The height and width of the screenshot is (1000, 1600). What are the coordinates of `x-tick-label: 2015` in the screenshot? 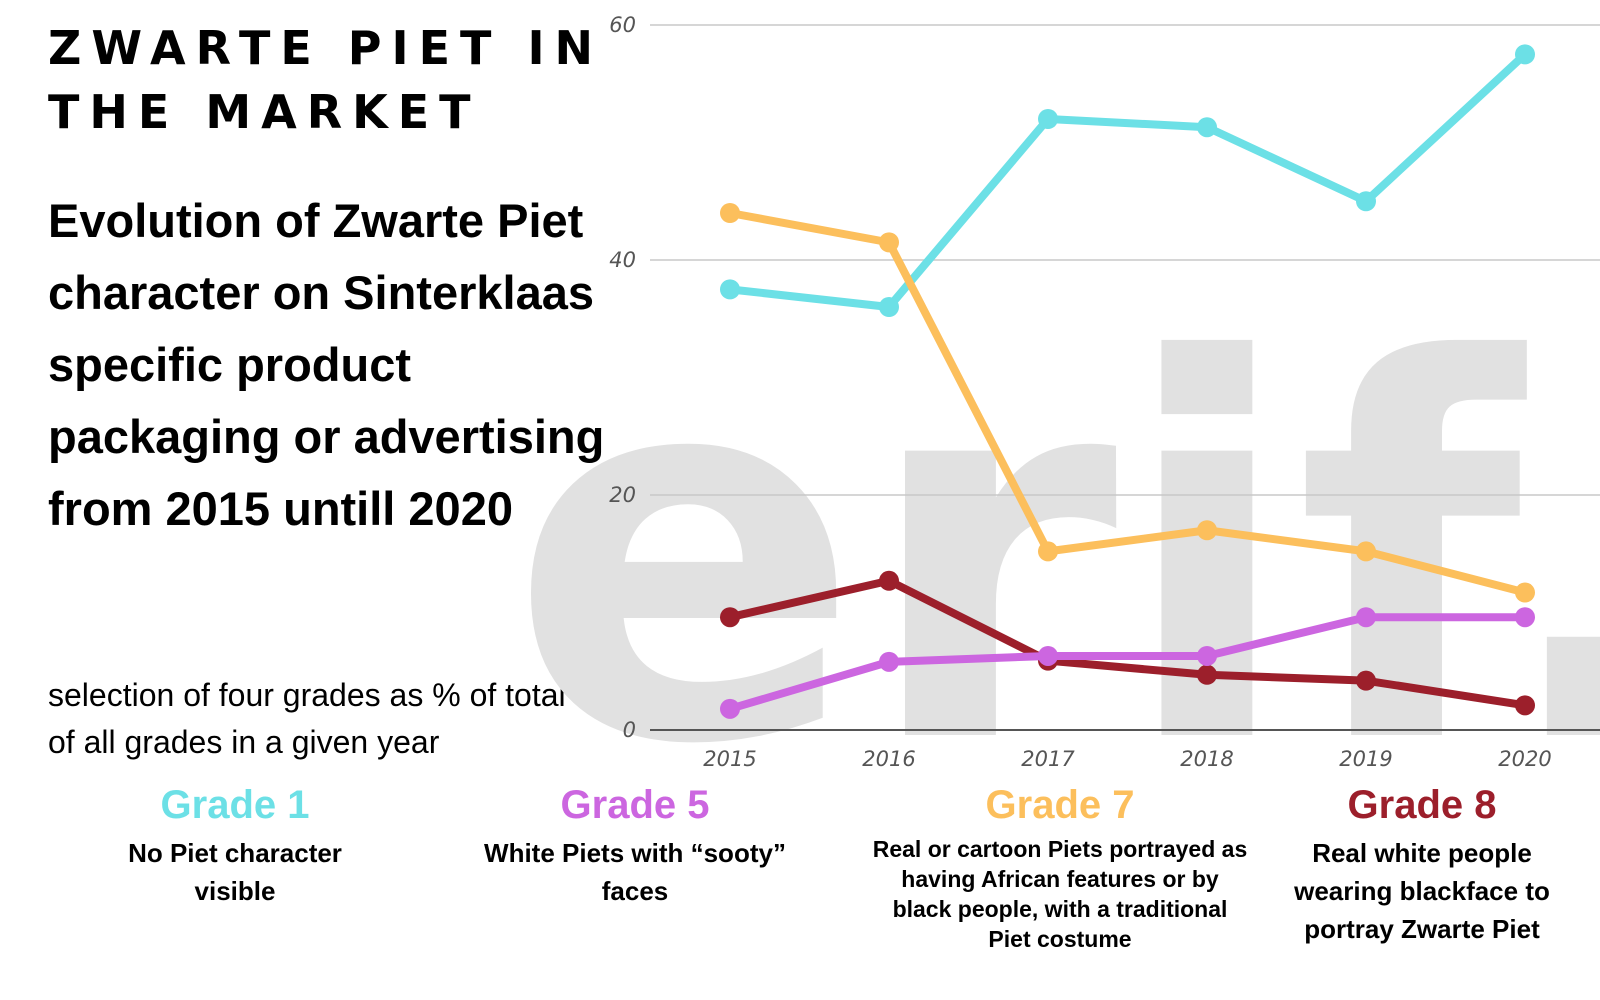 It's located at (729, 759).